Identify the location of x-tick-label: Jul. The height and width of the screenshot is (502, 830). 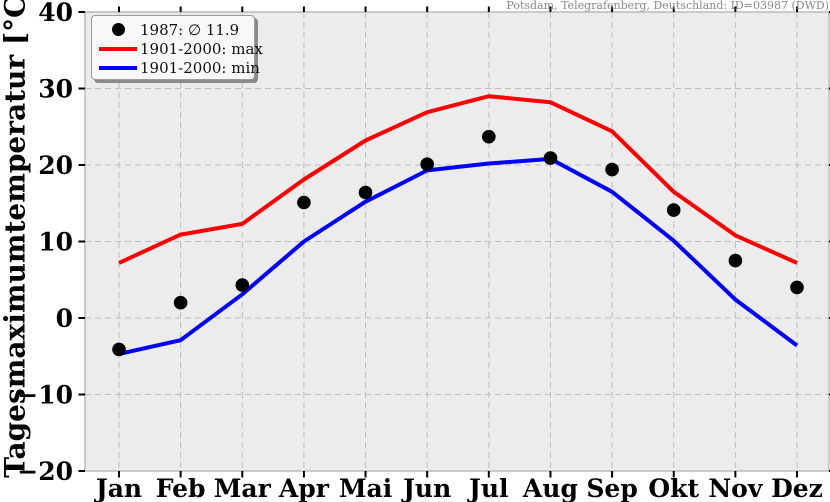
(488, 488).